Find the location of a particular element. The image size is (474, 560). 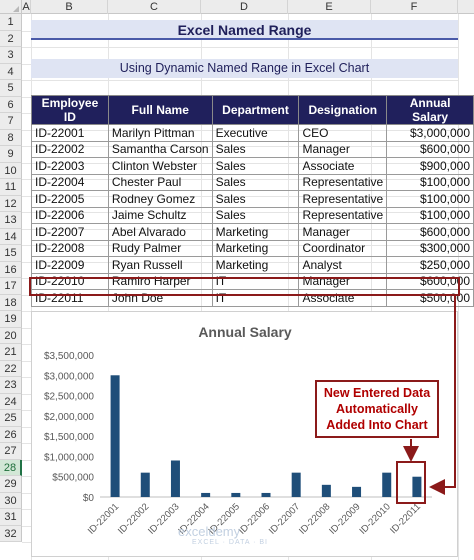

column-header-c: C is located at coordinates (154, 7).